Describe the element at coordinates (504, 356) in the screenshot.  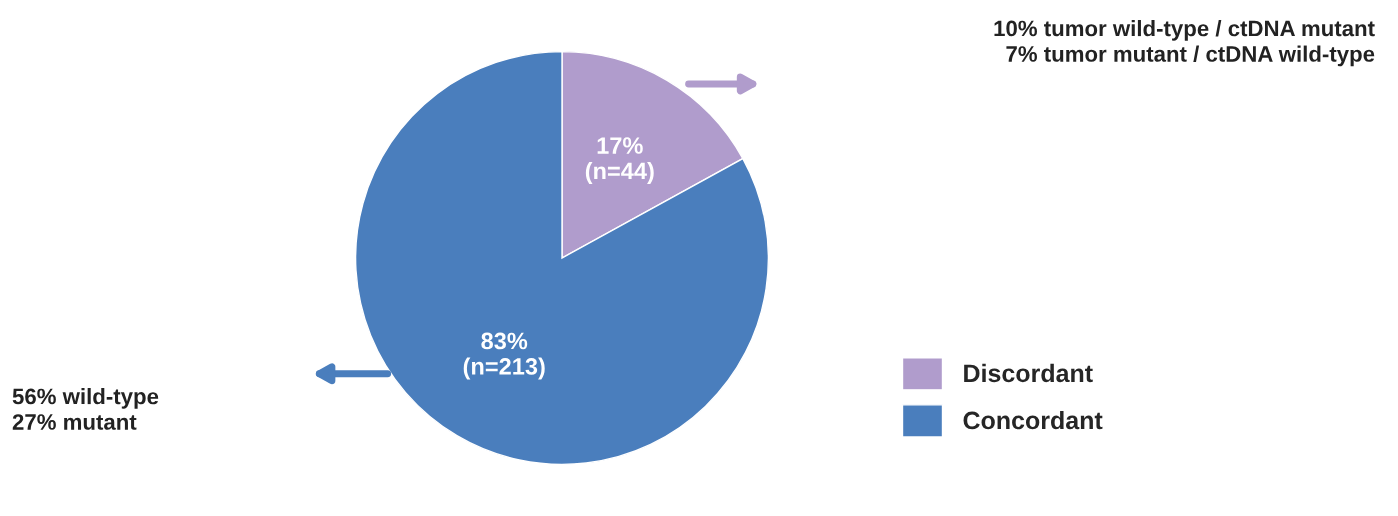
I see `data-label: 83% (n=213)` at that location.